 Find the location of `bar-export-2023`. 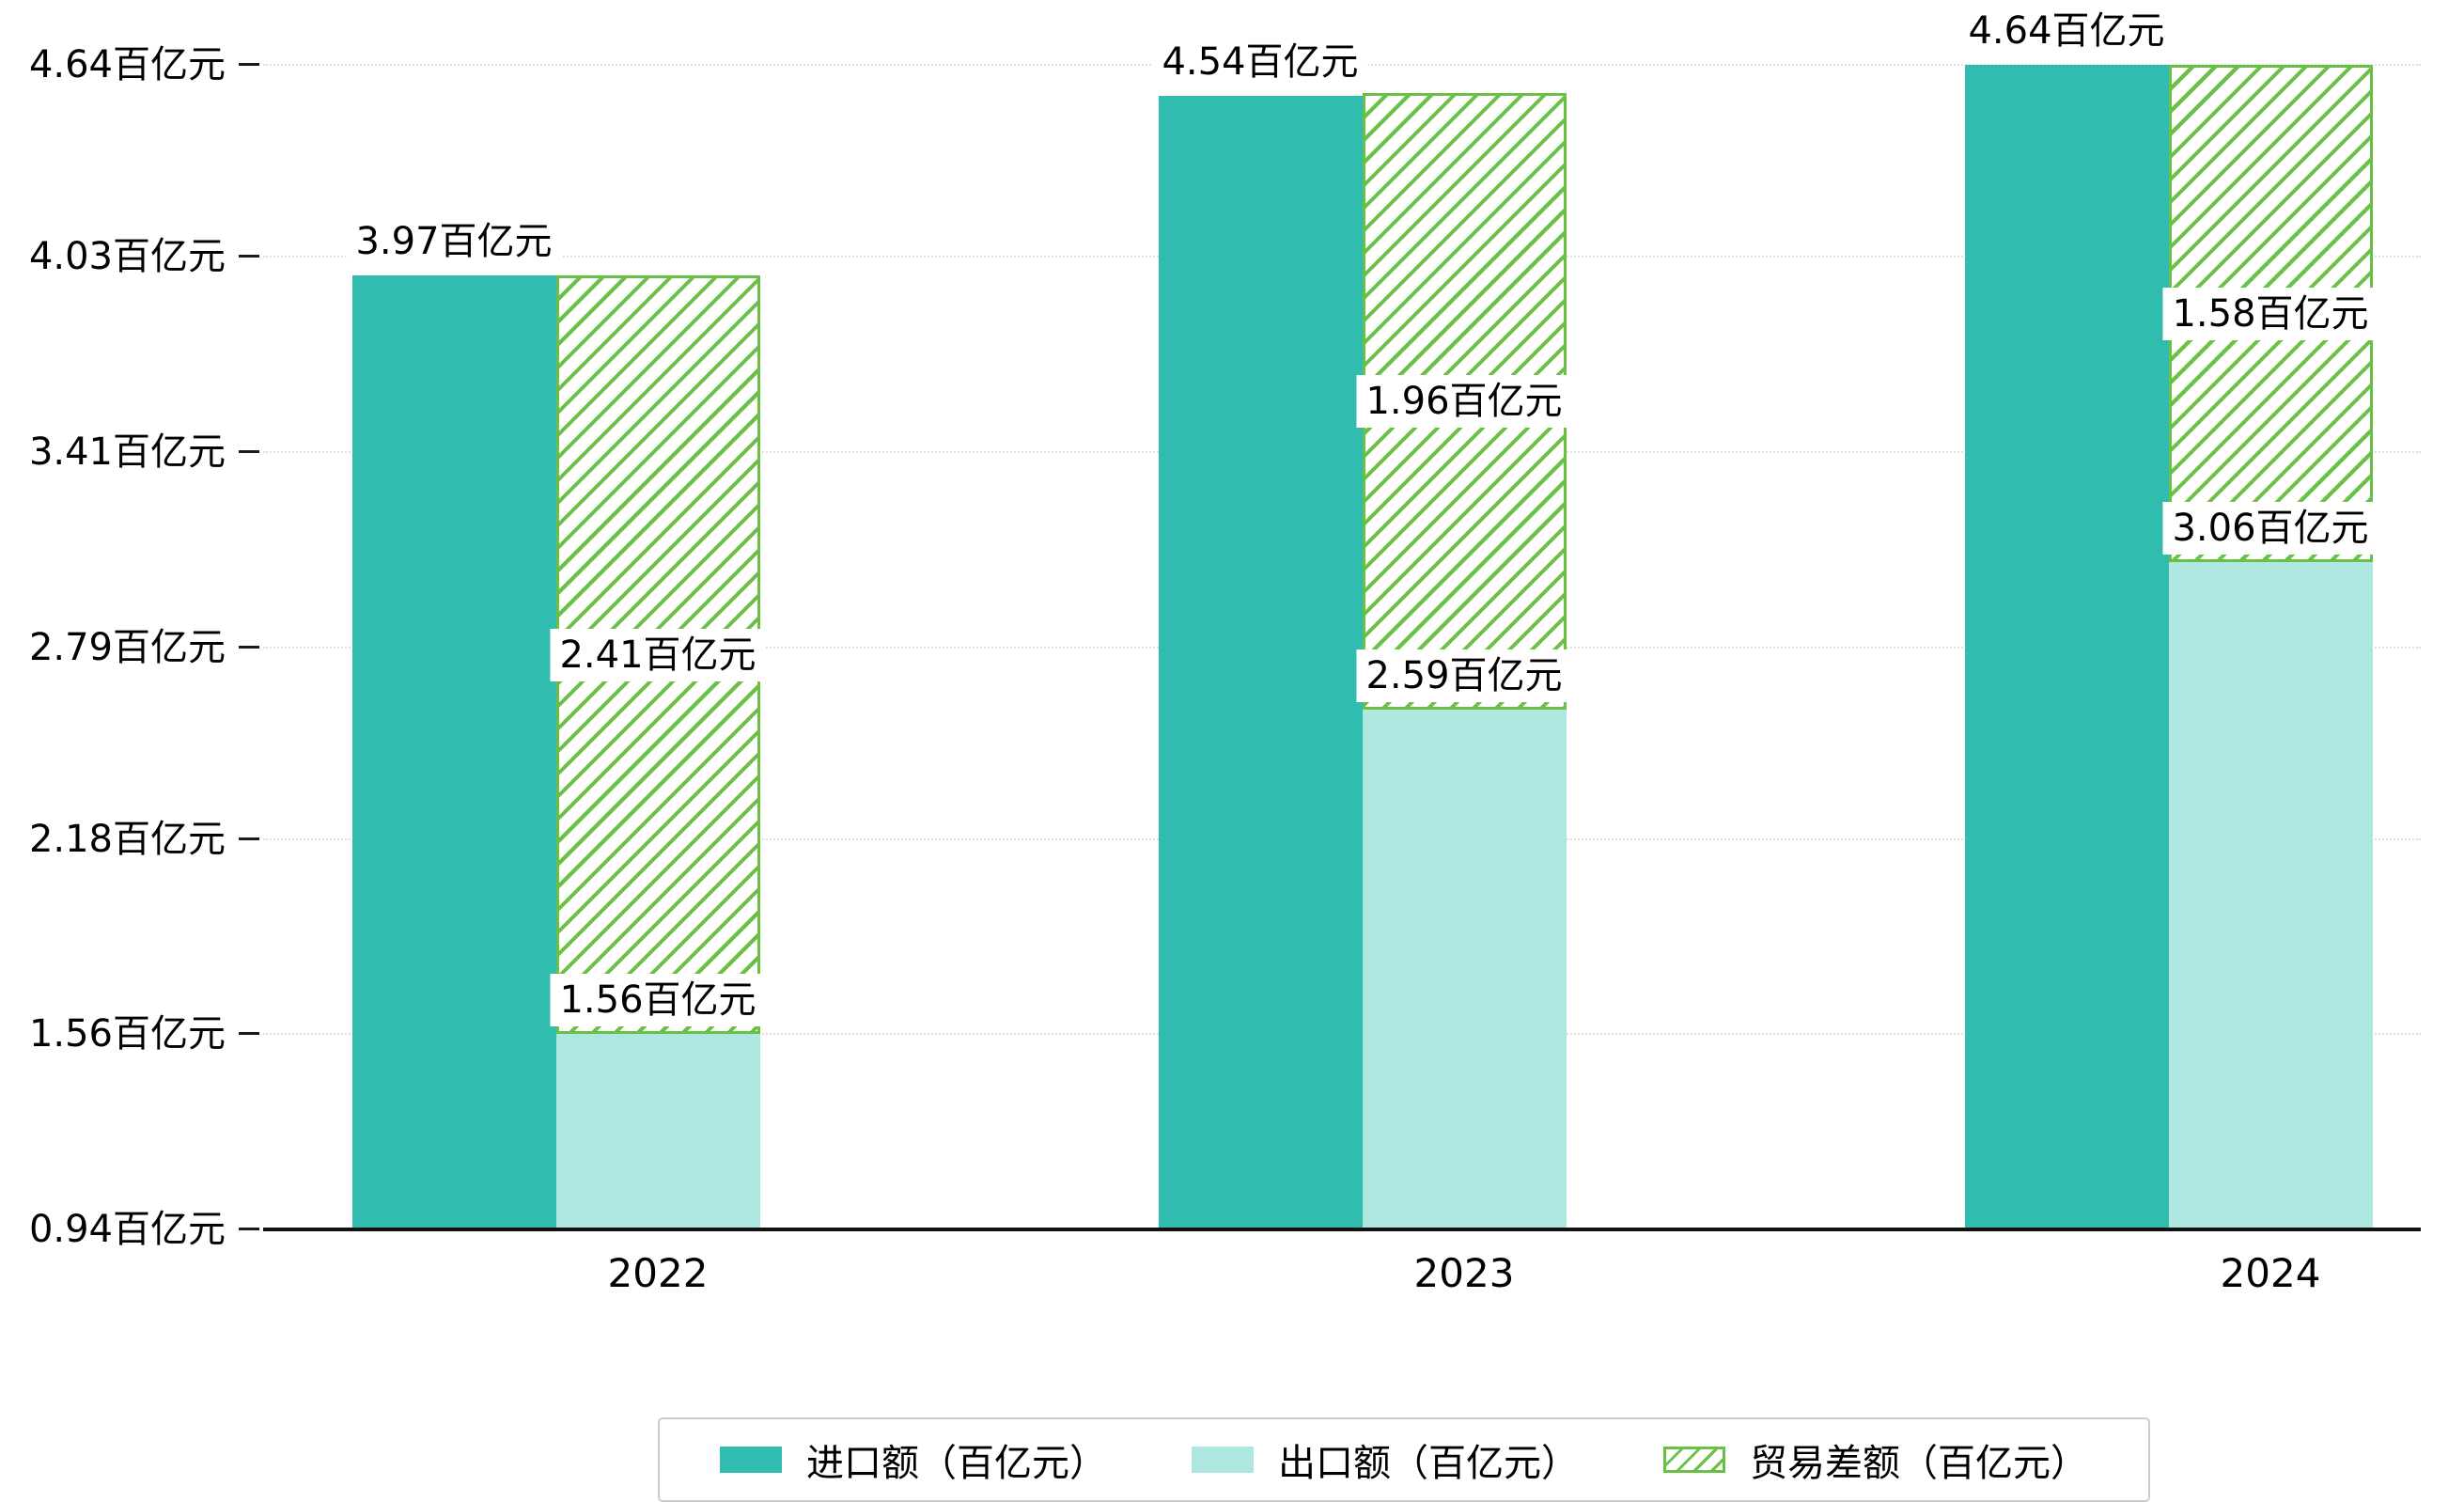

bar-export-2023 is located at coordinates (1464, 969).